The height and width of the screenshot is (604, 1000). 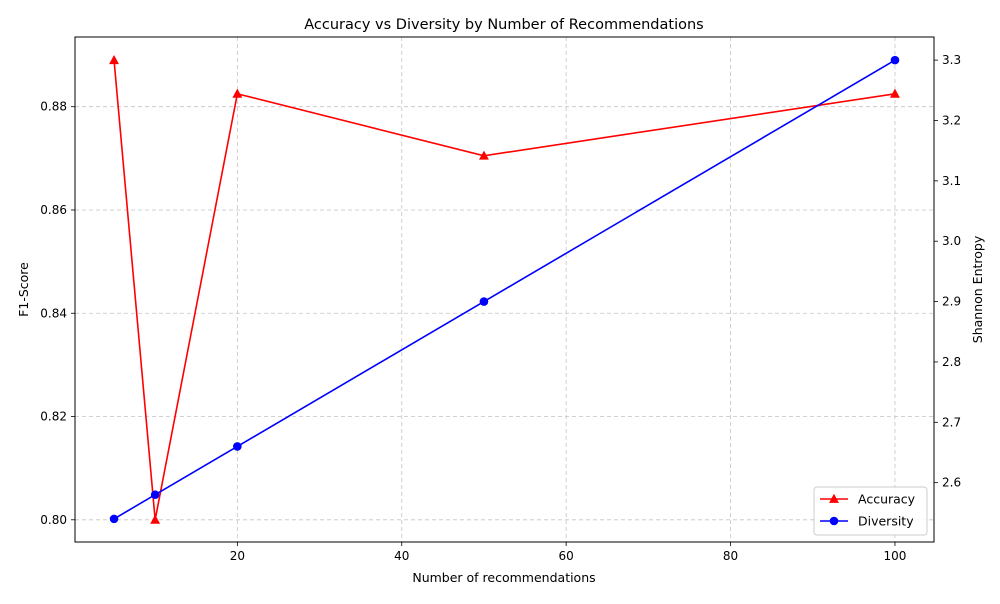 What do you see at coordinates (951, 60) in the screenshot?
I see `y2-tick-label: 3.3` at bounding box center [951, 60].